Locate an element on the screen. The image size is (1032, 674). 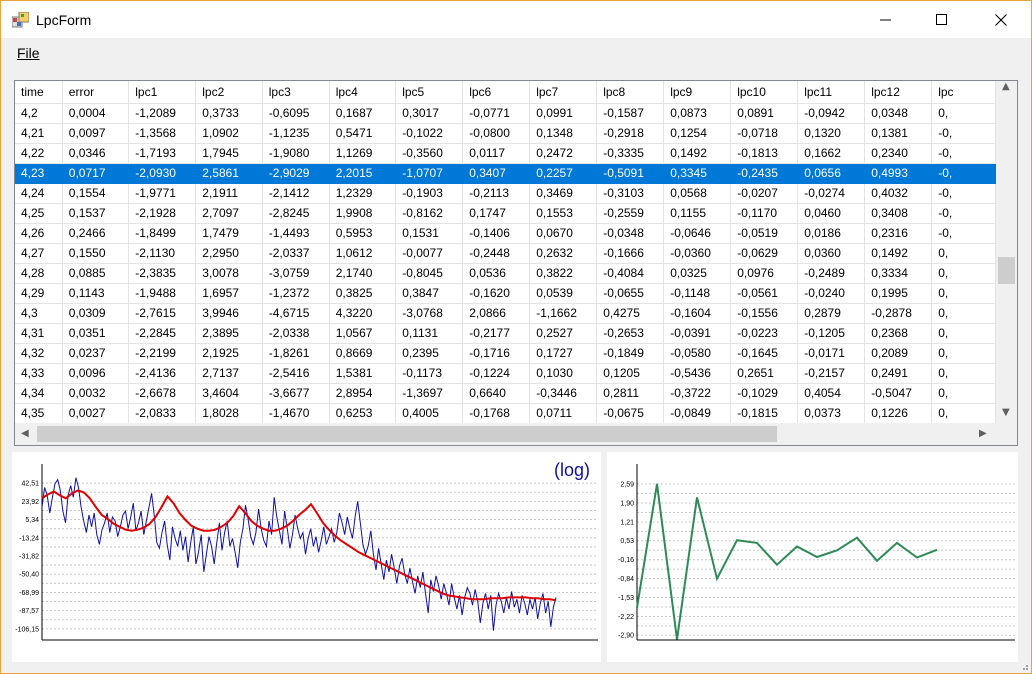
table-cell: 0,1143 is located at coordinates (96, 293).